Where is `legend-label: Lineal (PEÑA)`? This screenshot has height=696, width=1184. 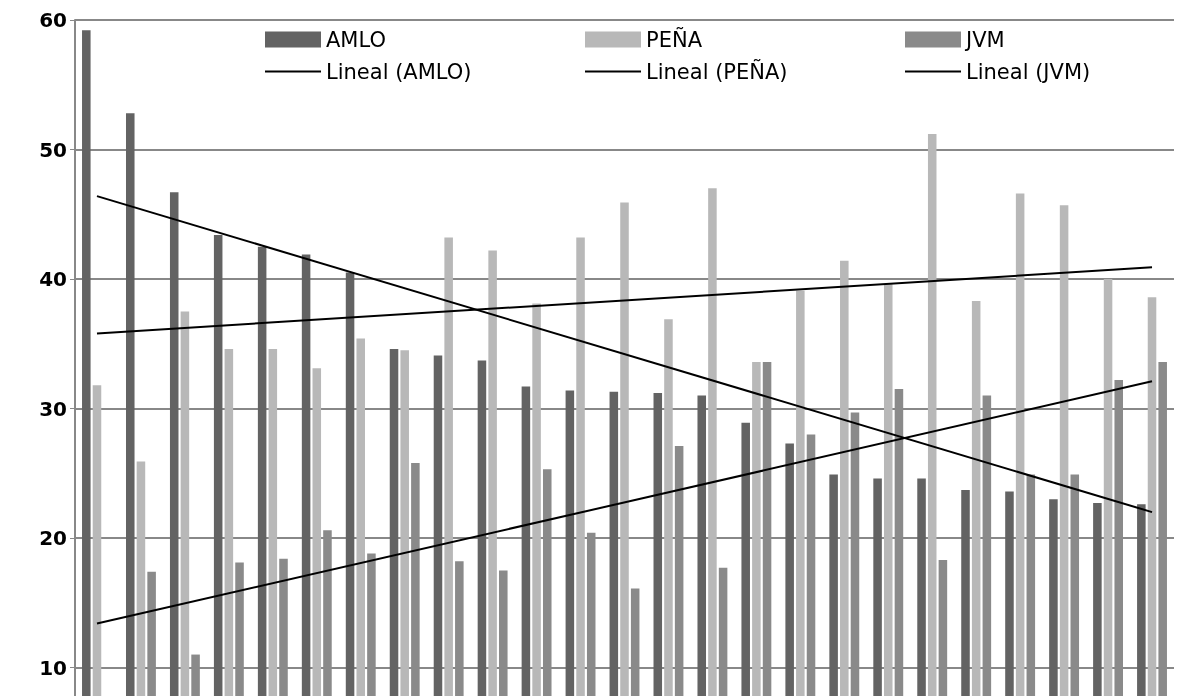
legend-label: Lineal (PEÑA) is located at coordinates (717, 70).